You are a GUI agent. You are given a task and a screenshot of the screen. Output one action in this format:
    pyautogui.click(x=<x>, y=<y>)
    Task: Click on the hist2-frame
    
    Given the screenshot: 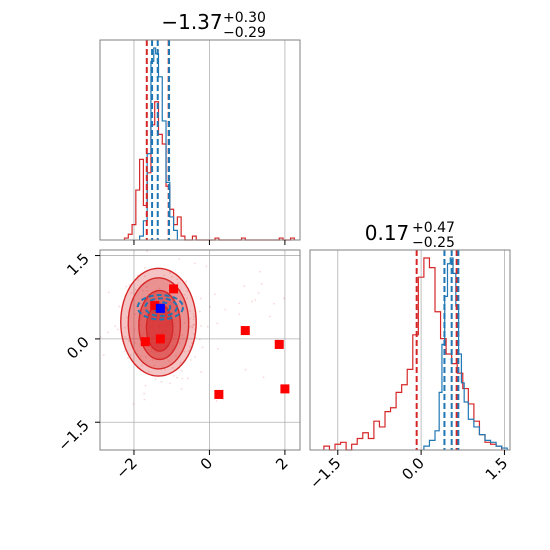 What is the action you would take?
    pyautogui.click(x=410, y=350)
    